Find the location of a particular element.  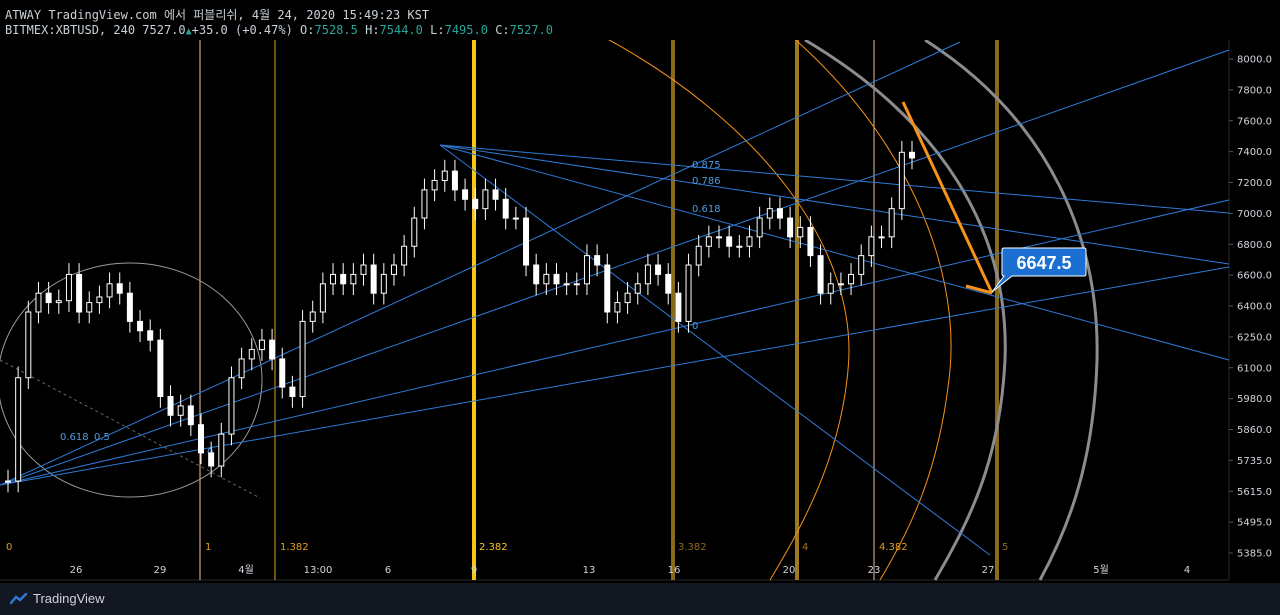

price-callout-box is located at coordinates (1039, 270).